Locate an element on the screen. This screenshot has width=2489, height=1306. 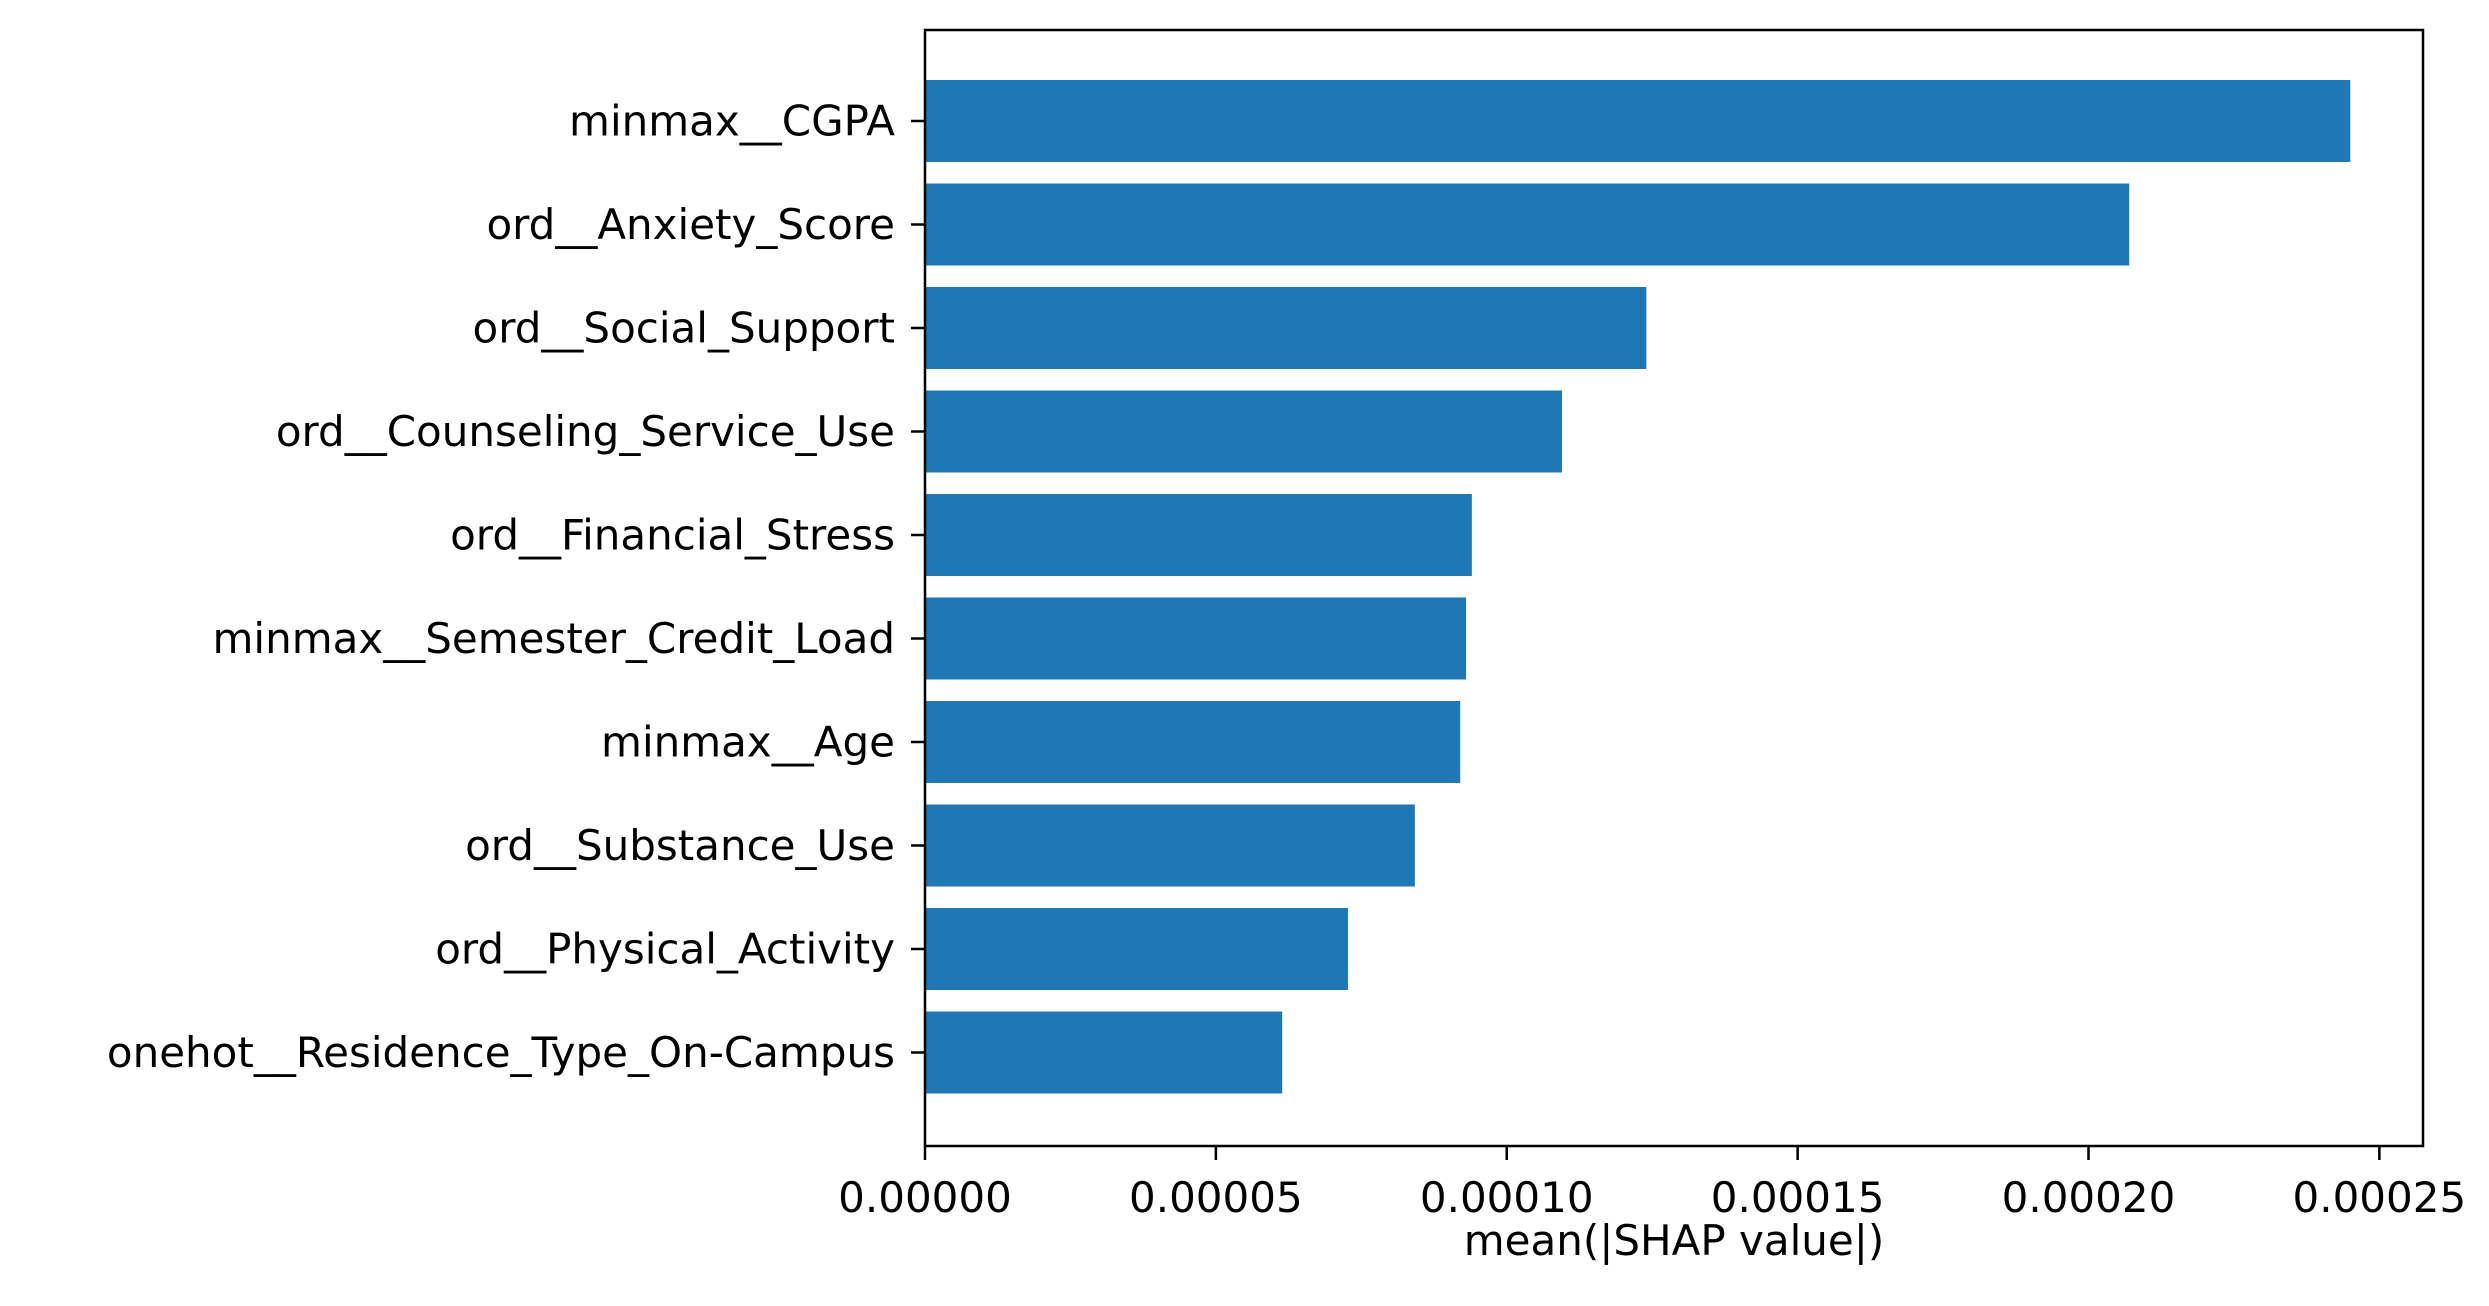
y-tick-label: ord__Counseling_Service_Use is located at coordinates (585, 431).